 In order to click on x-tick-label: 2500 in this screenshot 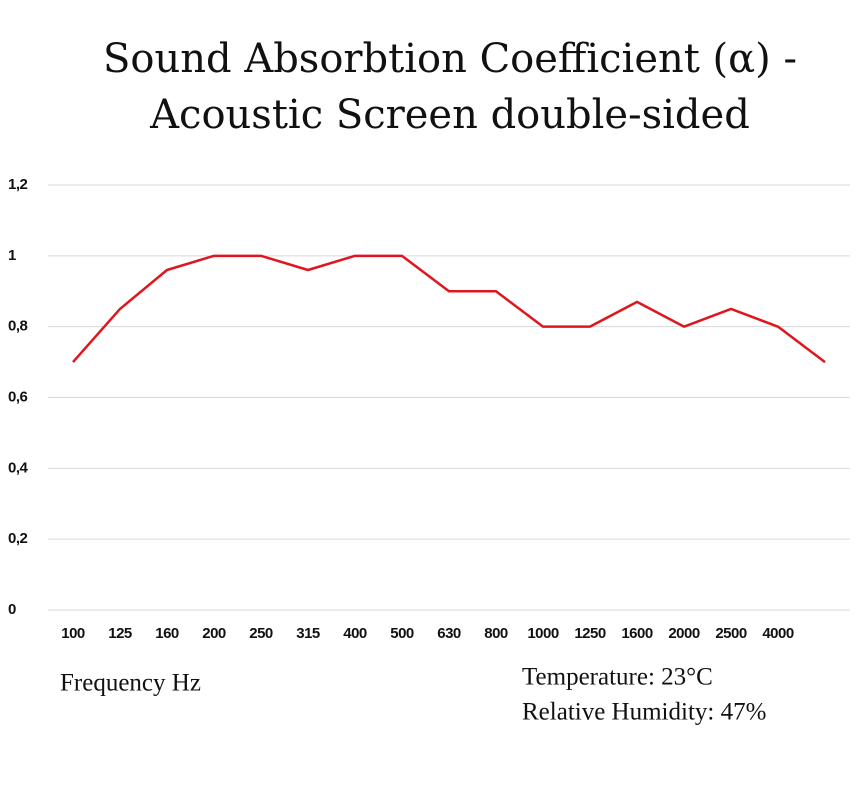, I will do `click(731, 633)`.